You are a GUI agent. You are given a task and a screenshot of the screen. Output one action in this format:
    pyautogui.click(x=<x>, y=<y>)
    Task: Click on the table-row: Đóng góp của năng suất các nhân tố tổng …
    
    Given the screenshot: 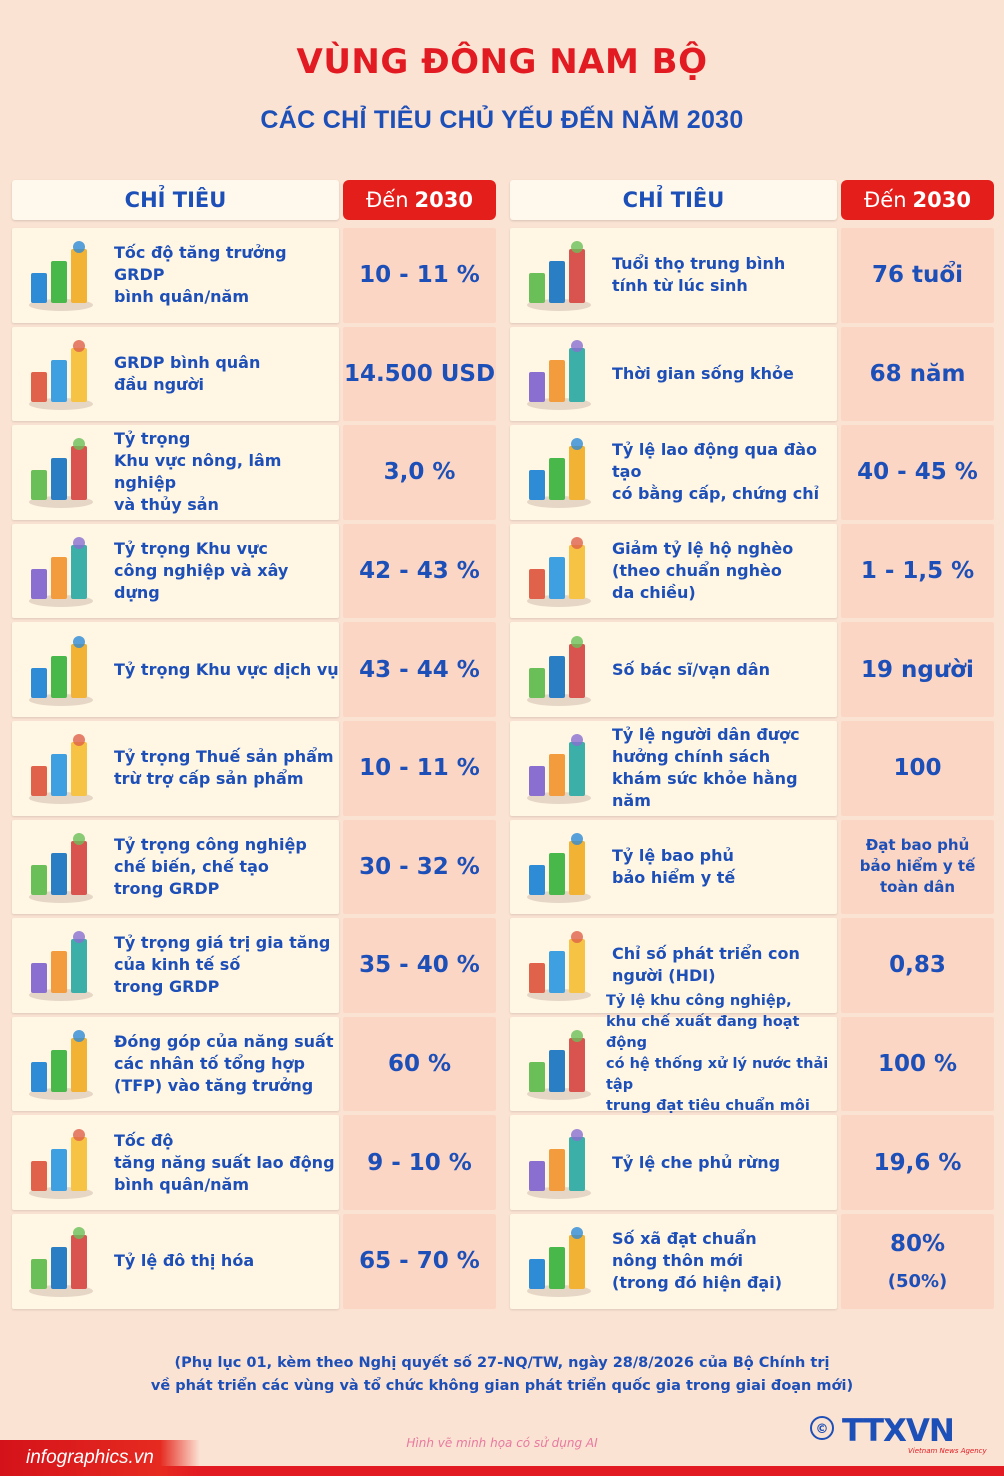 What is the action you would take?
    pyautogui.click(x=254, y=1064)
    